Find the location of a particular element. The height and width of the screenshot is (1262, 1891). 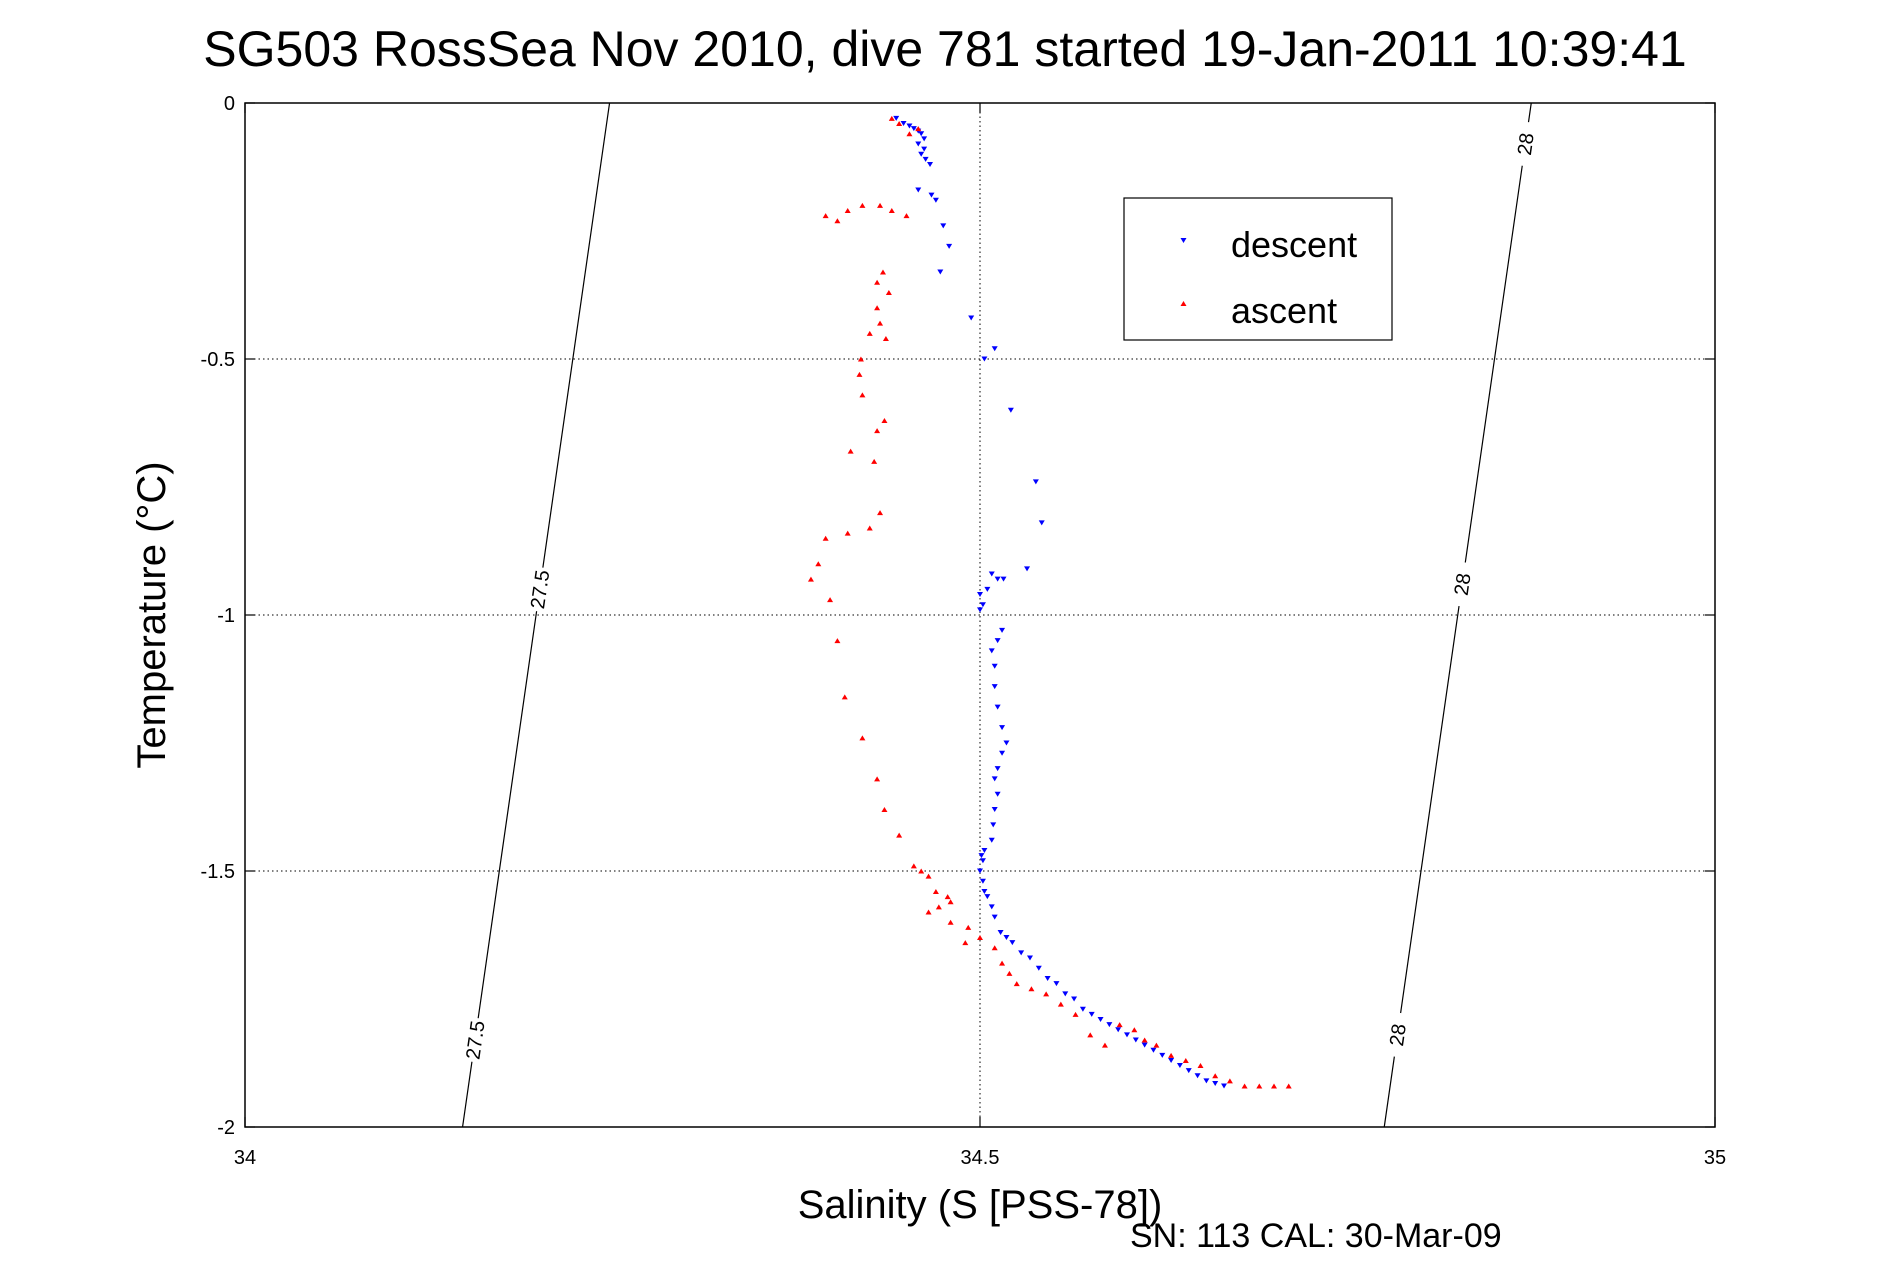

legend-ascent-marker is located at coordinates (1183, 303).